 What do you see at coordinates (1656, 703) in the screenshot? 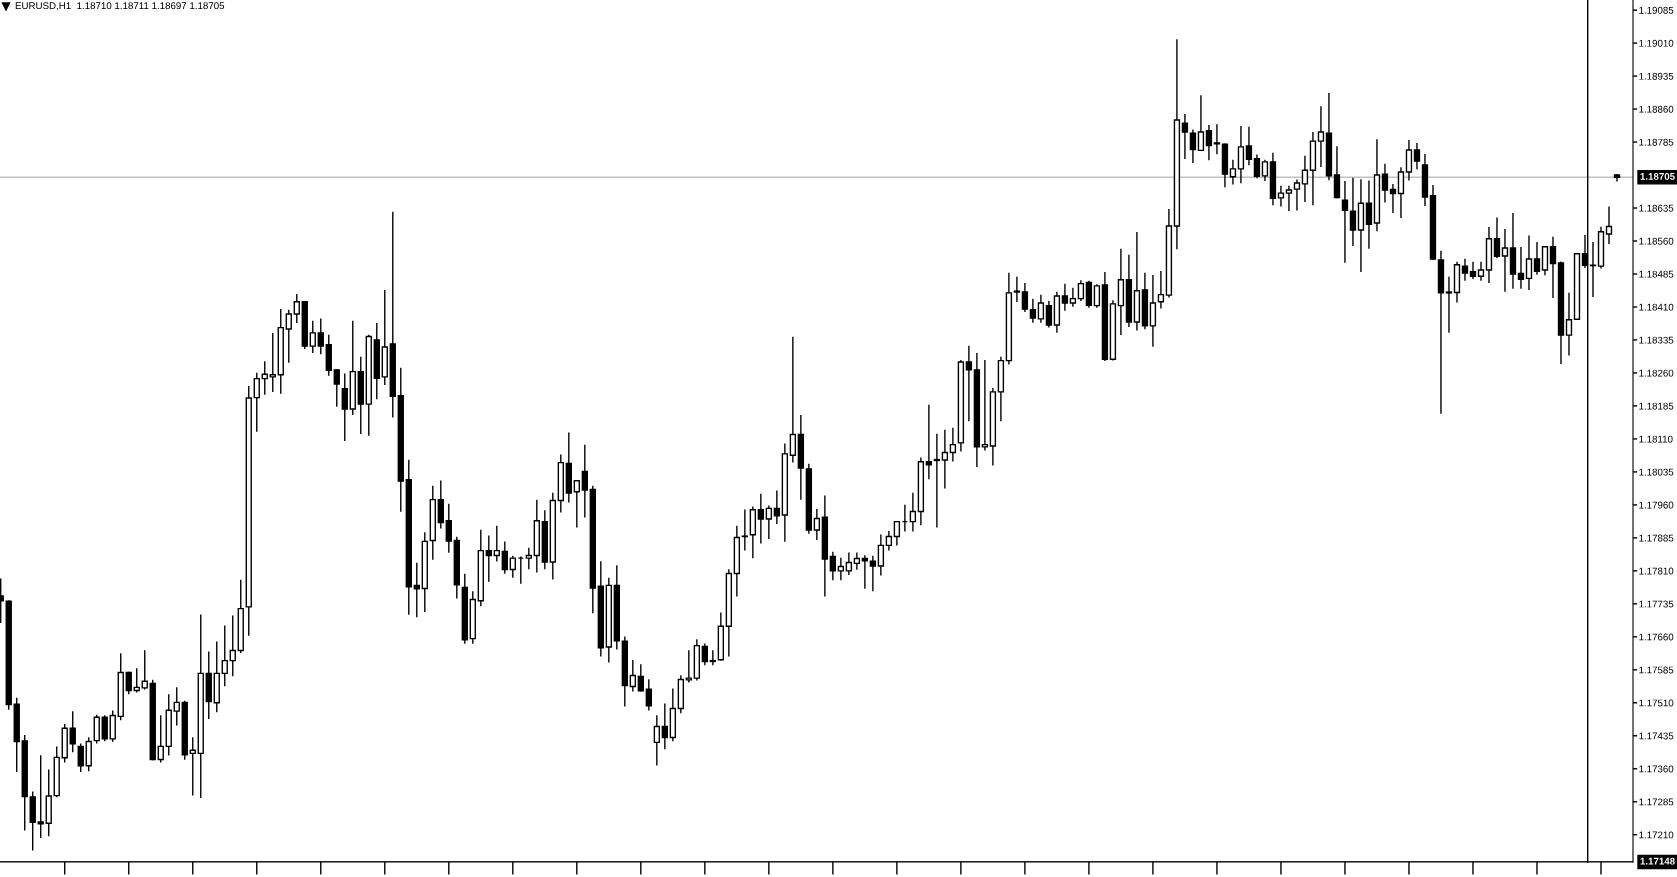
I see `y-tick-label: 1.17510` at bounding box center [1656, 703].